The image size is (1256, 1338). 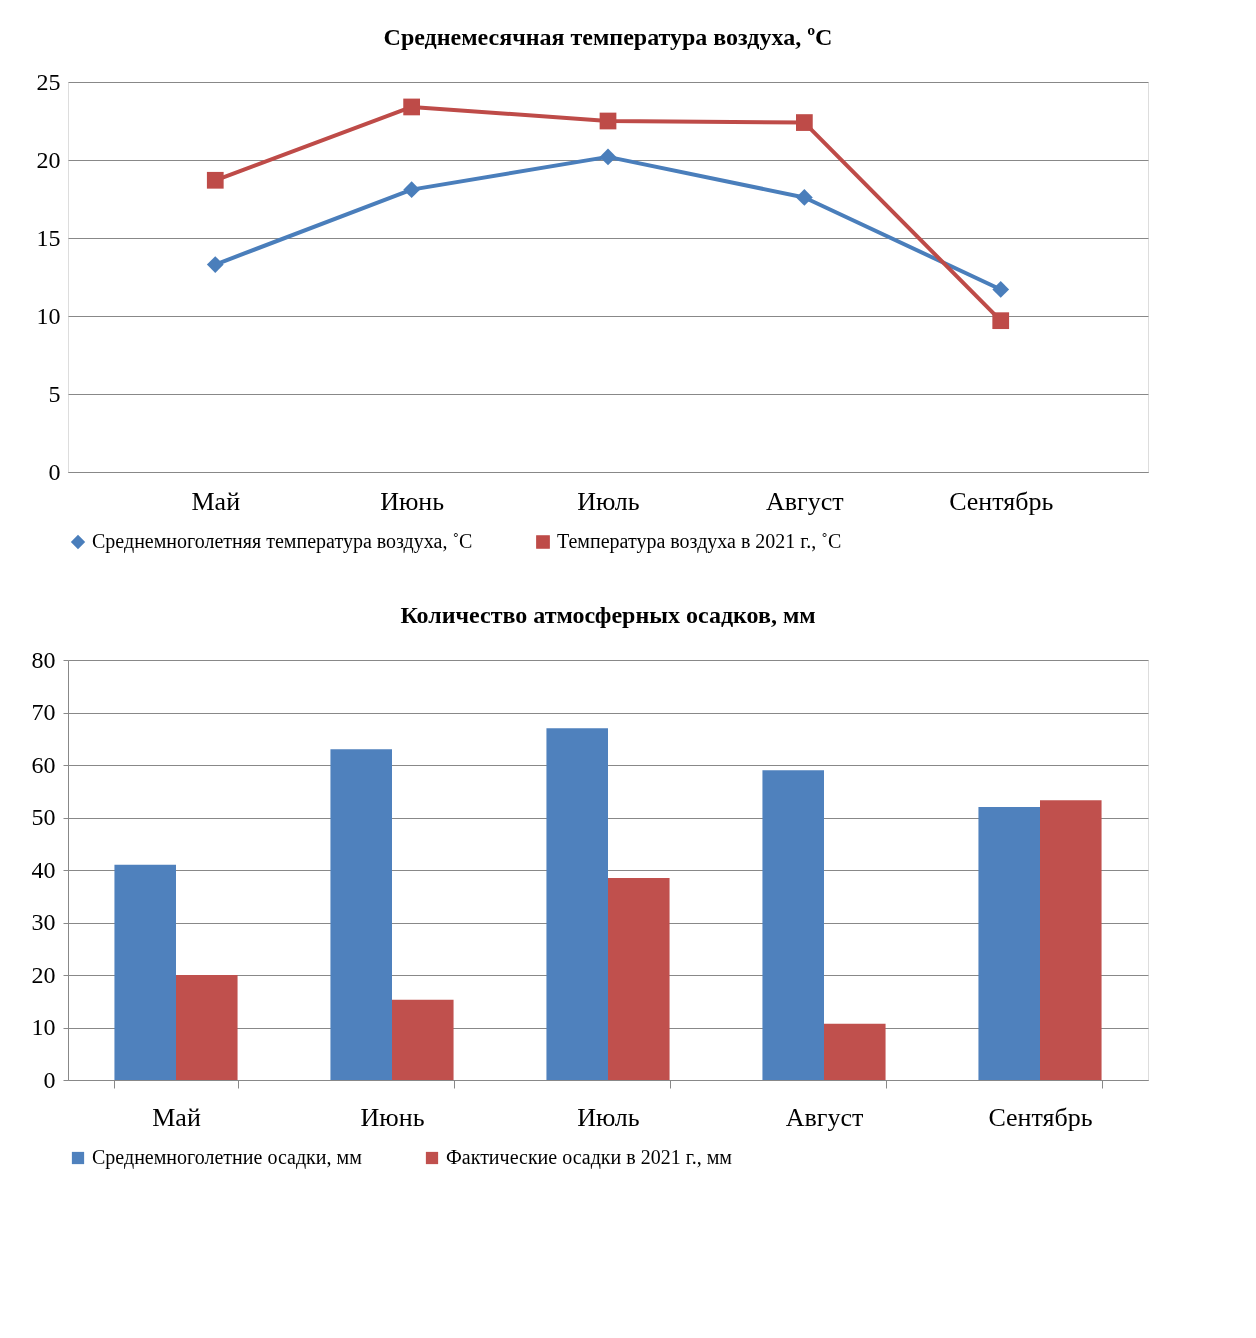 What do you see at coordinates (43, 922) in the screenshot?
I see `y-tick-label: 30` at bounding box center [43, 922].